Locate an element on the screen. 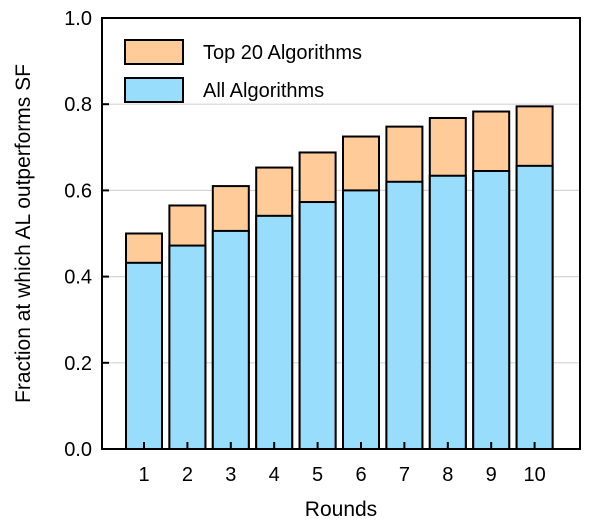 This screenshot has height=525, width=589. x-tick-label: 5 is located at coordinates (317, 475).